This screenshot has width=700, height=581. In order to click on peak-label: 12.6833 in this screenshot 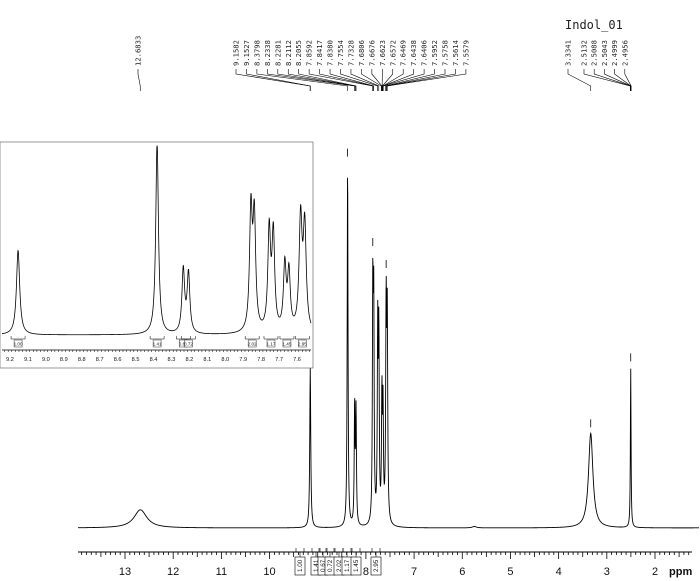, I will do `click(138, 51)`.